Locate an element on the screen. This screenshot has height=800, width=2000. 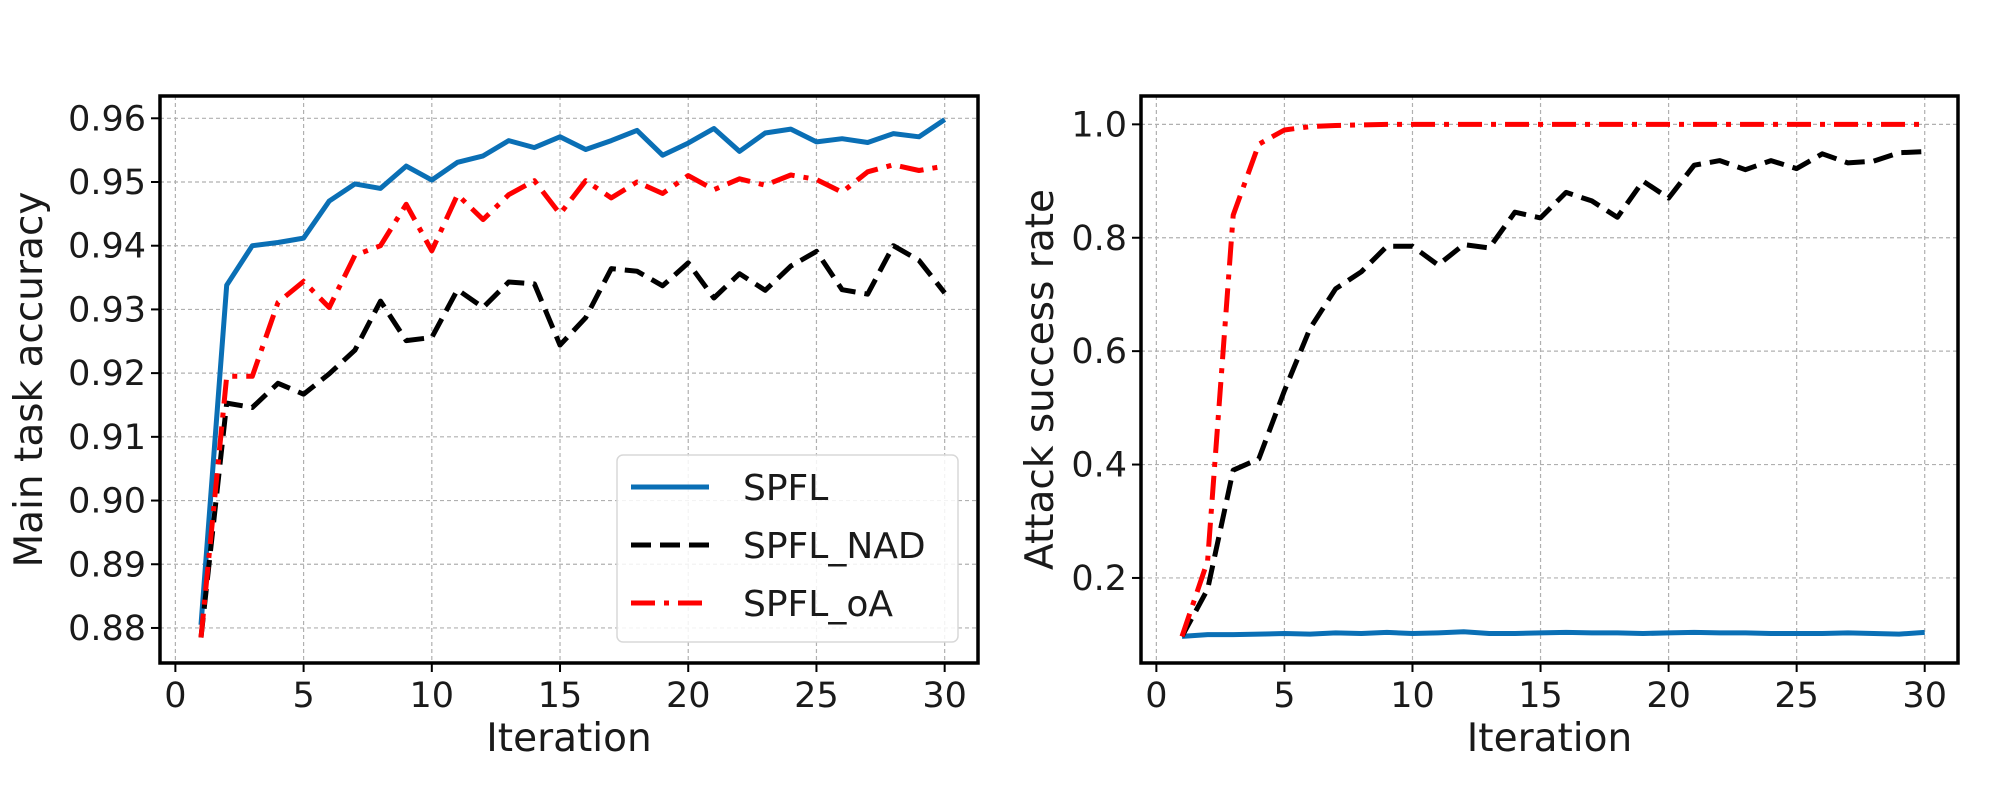
legend-label-spfl-oa: SPFL_oA is located at coordinates (818, 604).